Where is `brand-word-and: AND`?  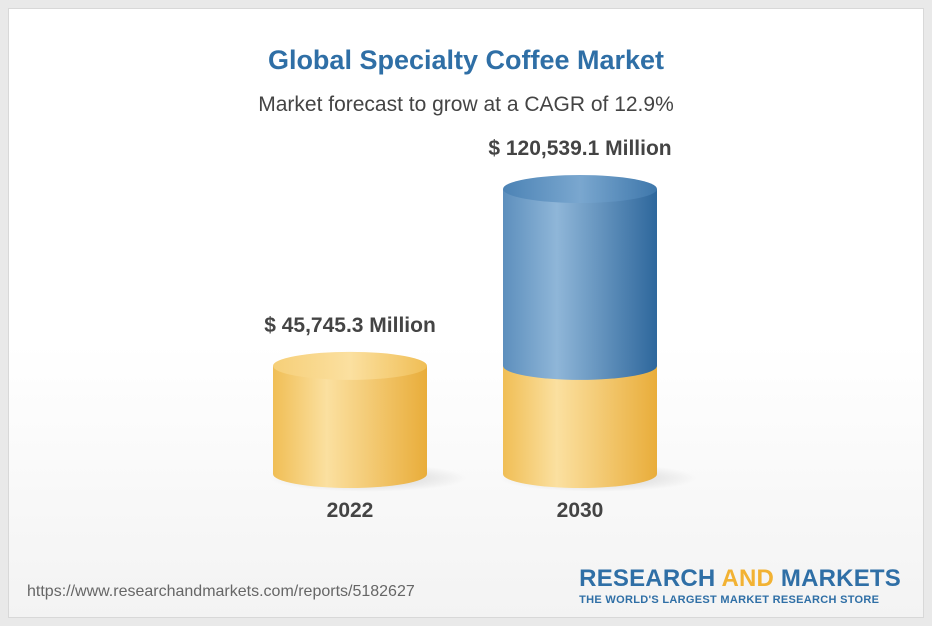 brand-word-and: AND is located at coordinates (748, 578).